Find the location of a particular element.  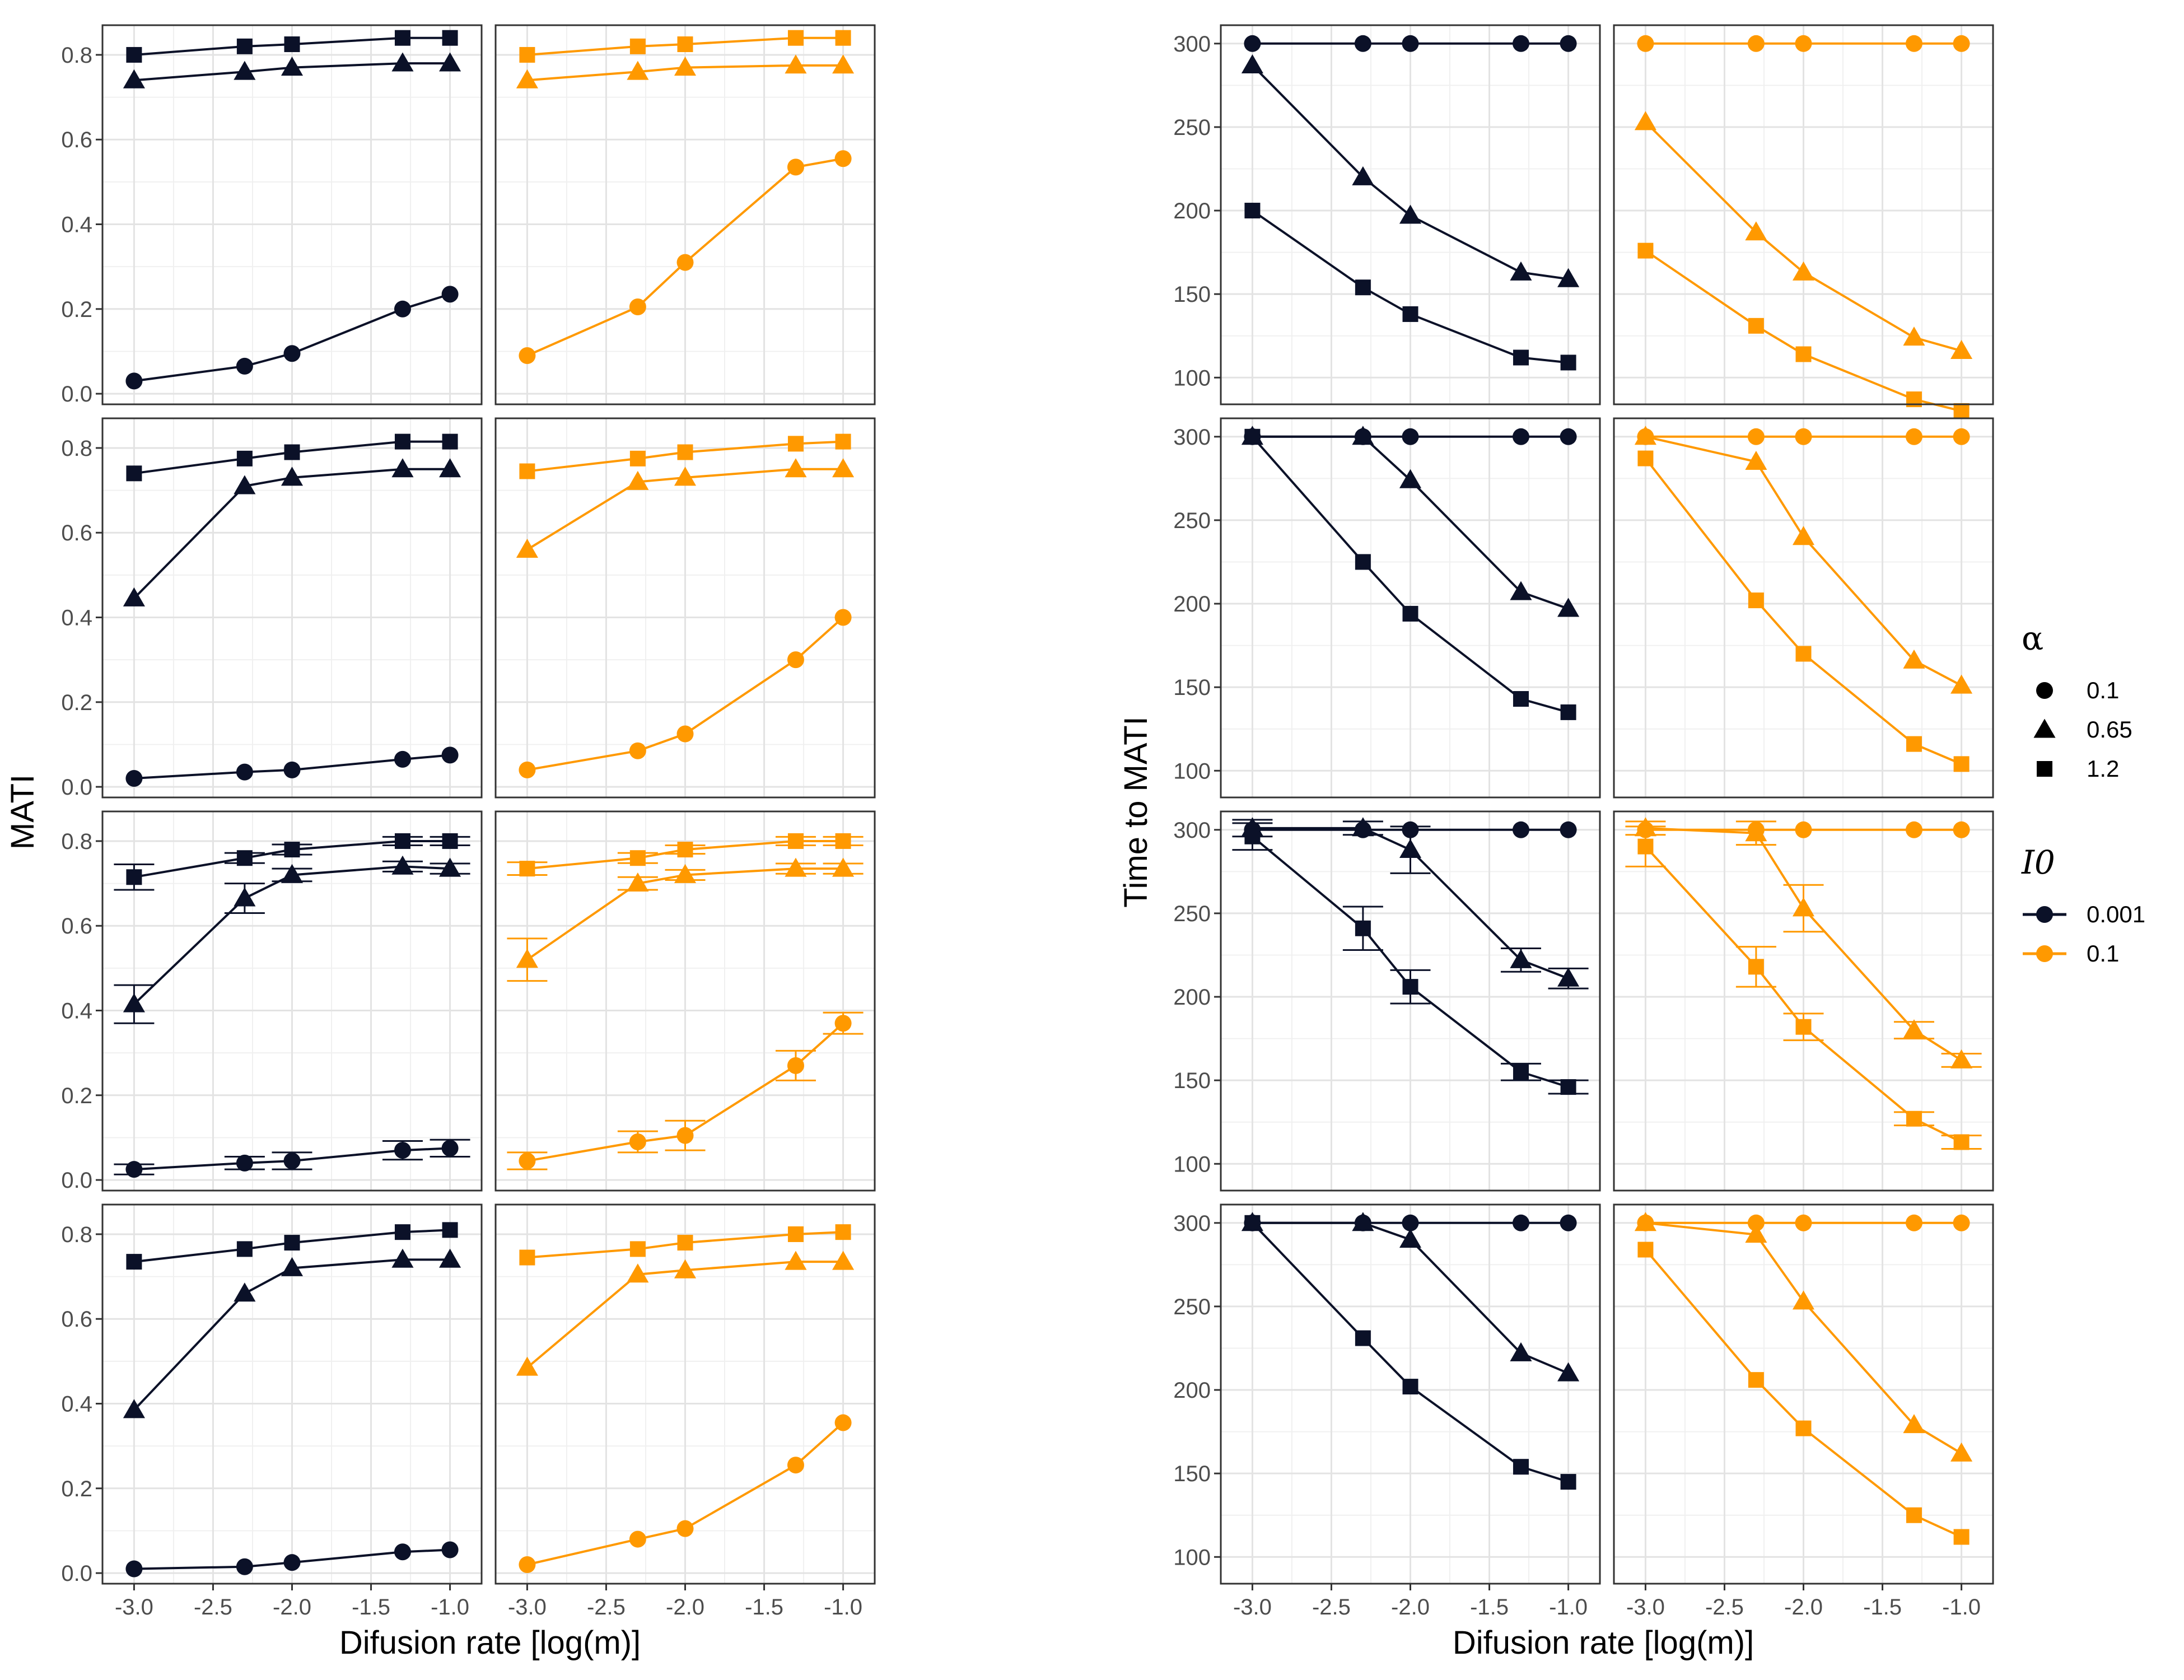

left-panel-r2-c1-point-alpha-0.1 is located at coordinates (450, 755).